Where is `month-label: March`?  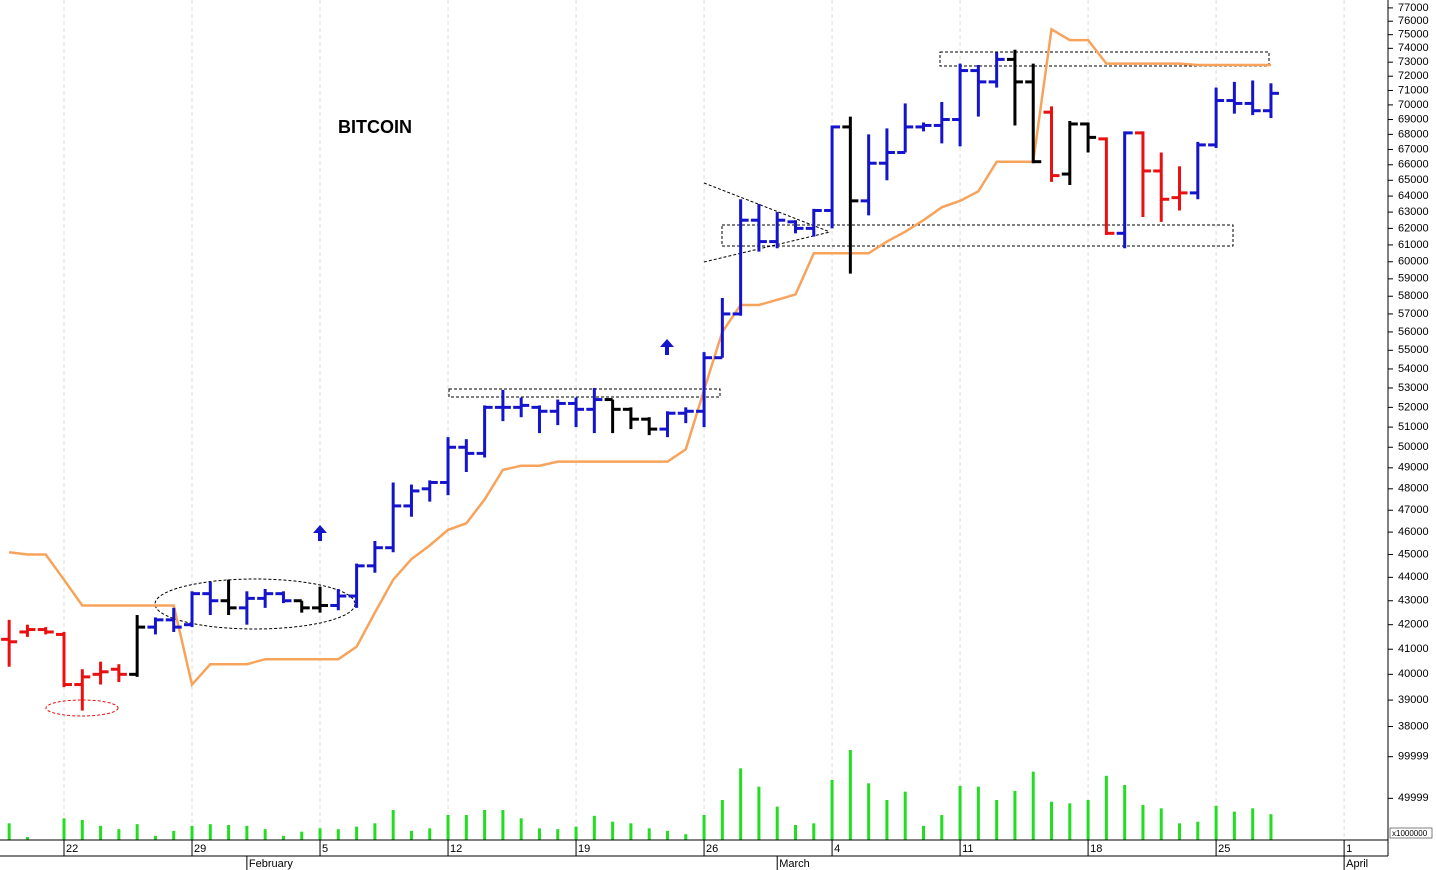
month-label: March is located at coordinates (794, 864).